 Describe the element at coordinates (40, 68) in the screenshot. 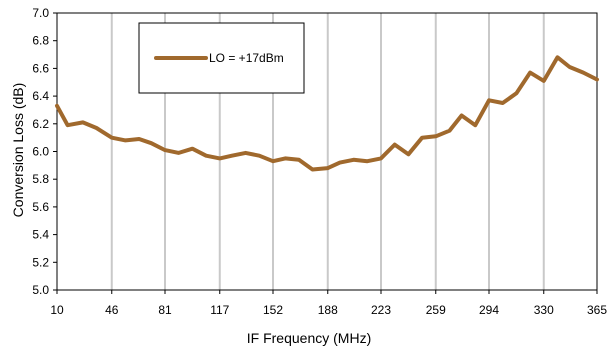

I see `y-tick-label: 6.6` at that location.